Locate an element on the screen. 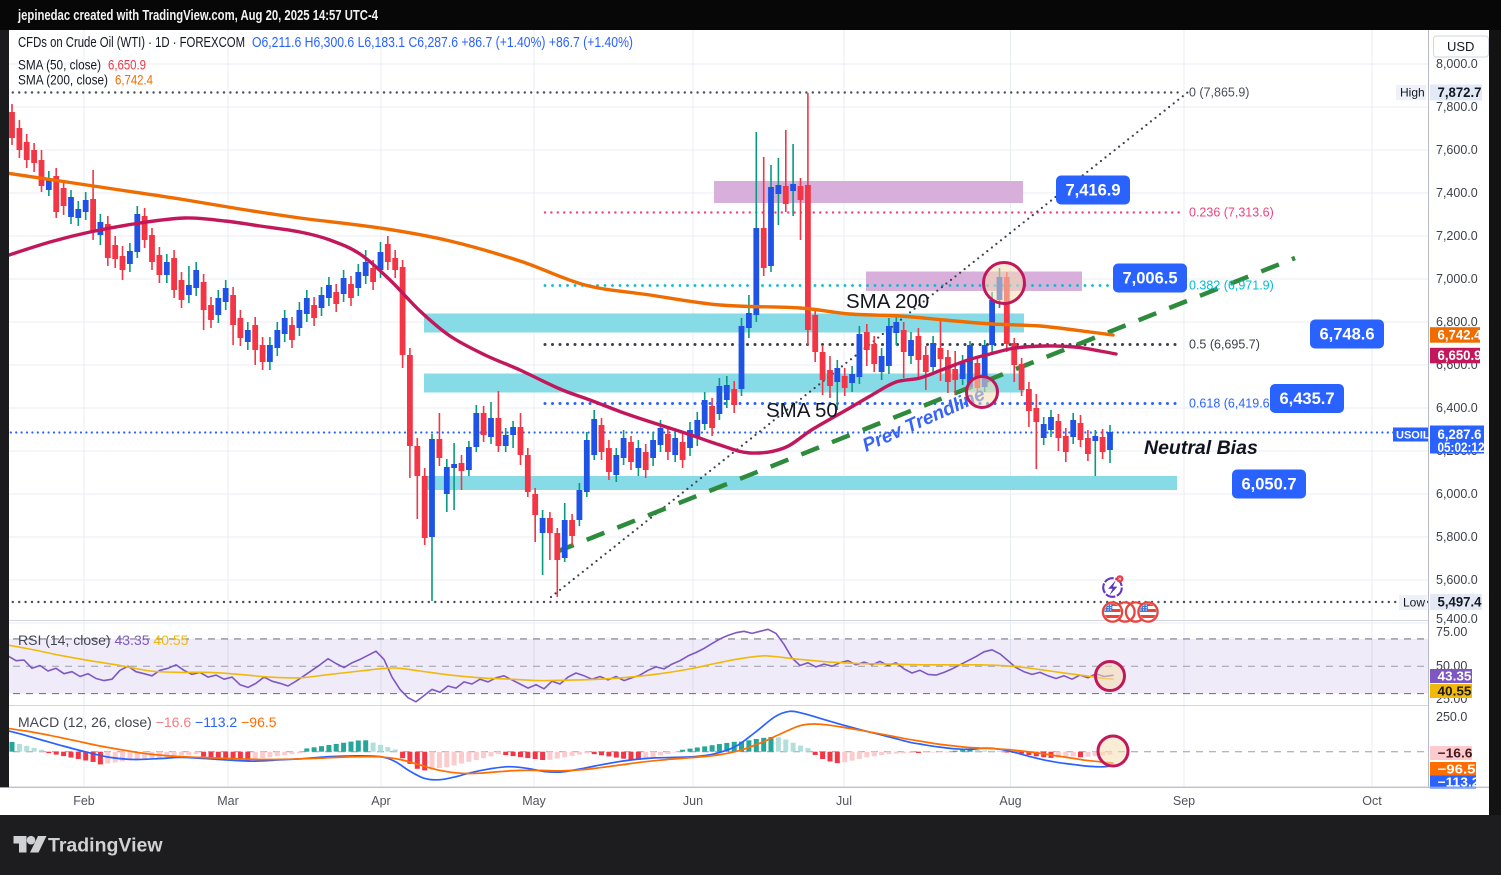 This screenshot has height=875, width=1501. svg-text: 5,800.0 is located at coordinates (1457, 537).